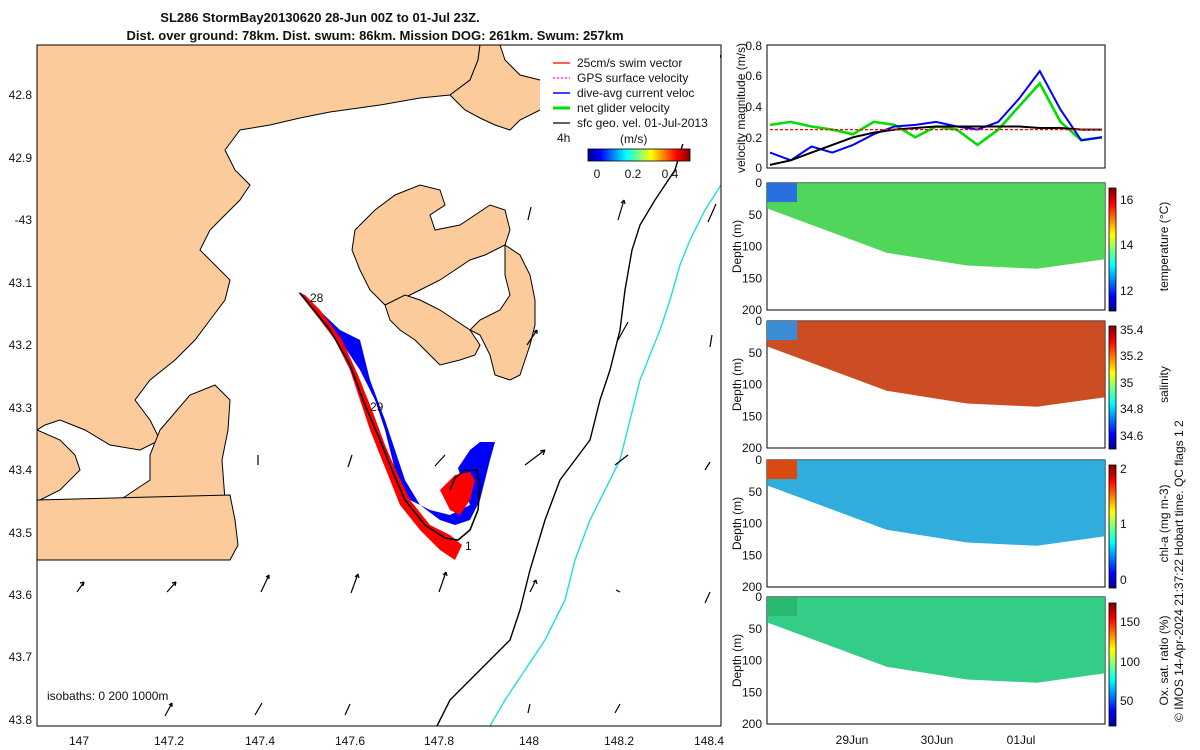 This screenshot has height=750, width=1200. What do you see at coordinates (753, 138) in the screenshot?
I see `vel-ytick-1: 0.2` at bounding box center [753, 138].